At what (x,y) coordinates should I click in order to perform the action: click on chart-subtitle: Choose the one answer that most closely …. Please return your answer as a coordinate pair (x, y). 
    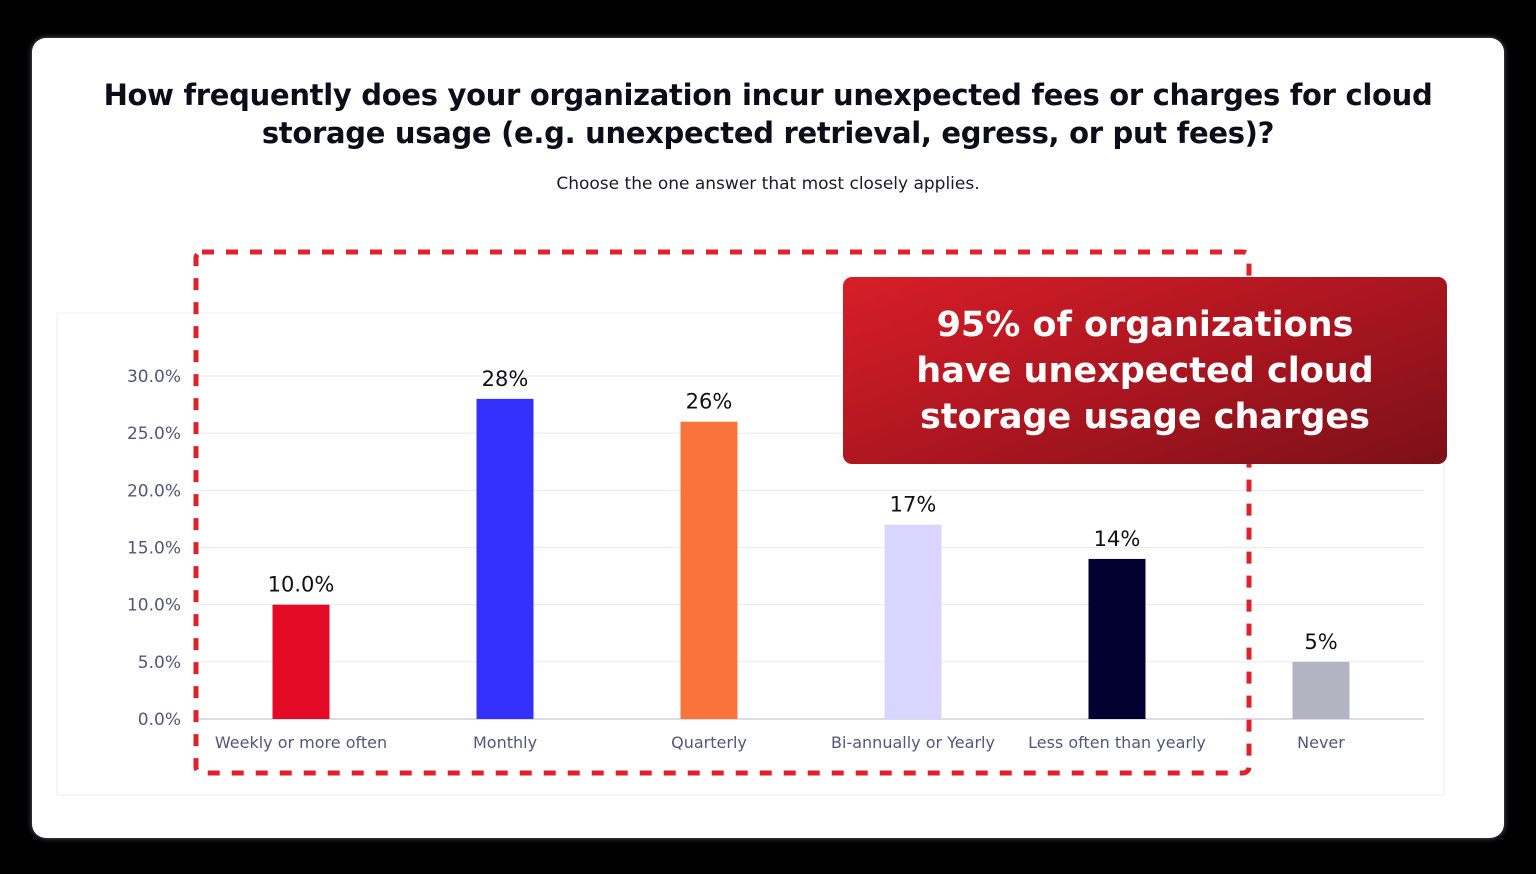
    Looking at the image, I should click on (768, 184).